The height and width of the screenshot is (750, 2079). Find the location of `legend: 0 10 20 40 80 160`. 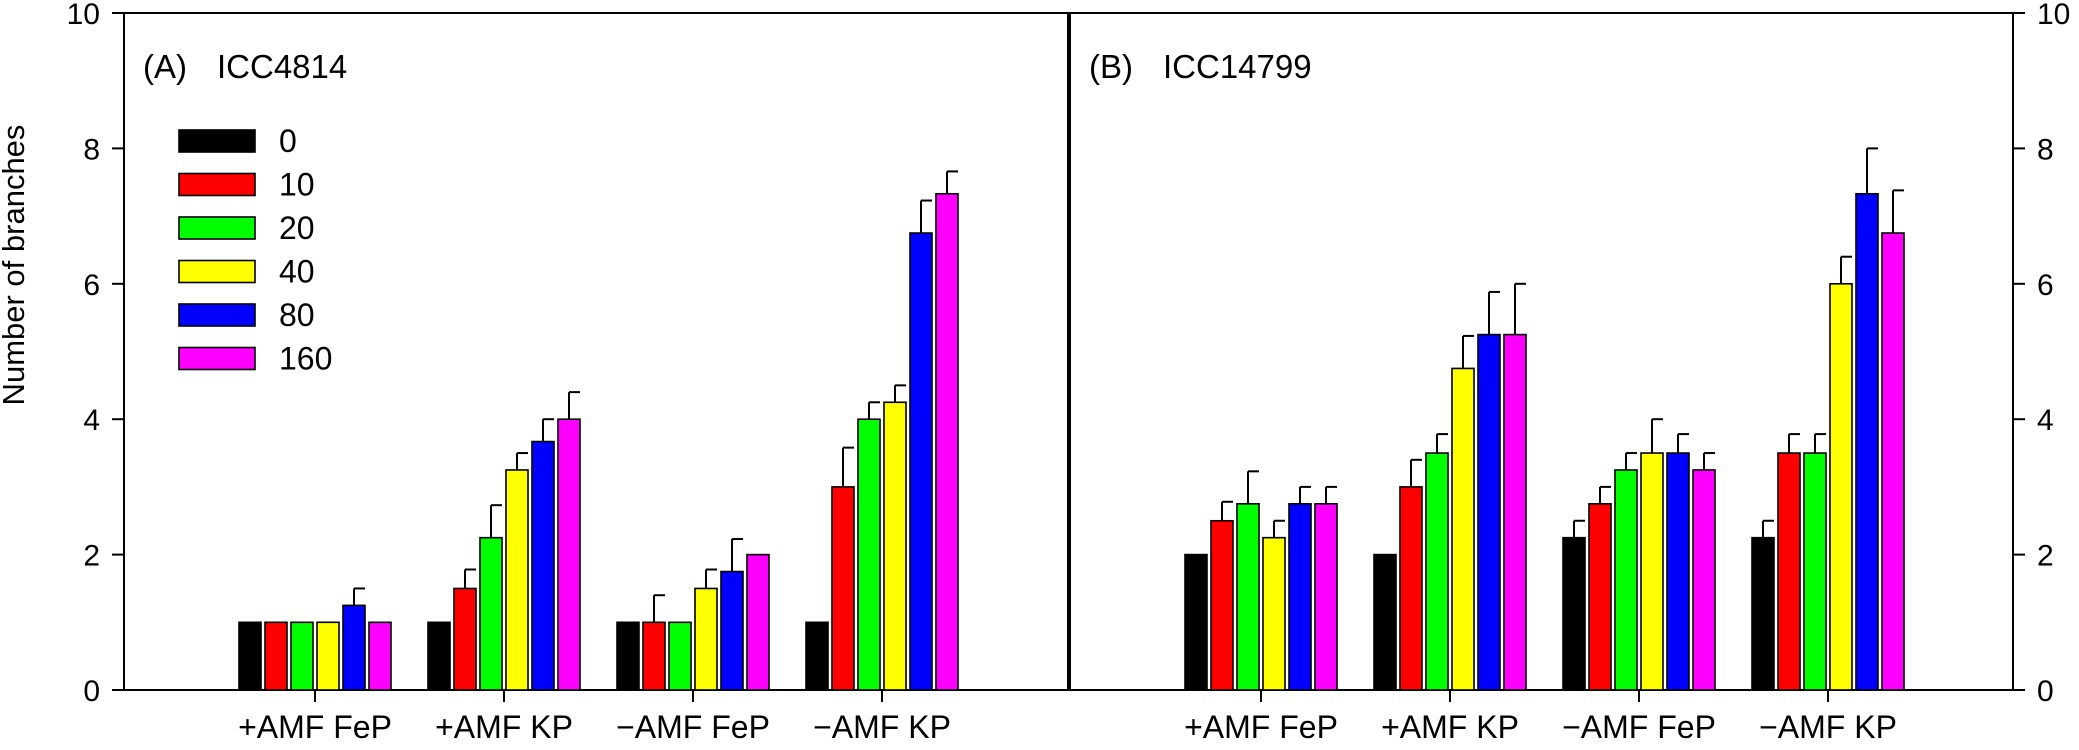

legend: 0 10 20 40 80 160 is located at coordinates (255, 250).